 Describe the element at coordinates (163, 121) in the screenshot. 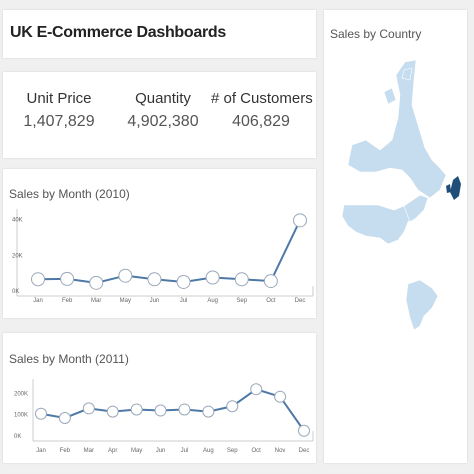

I see `kpi-value: 4,902,380` at that location.